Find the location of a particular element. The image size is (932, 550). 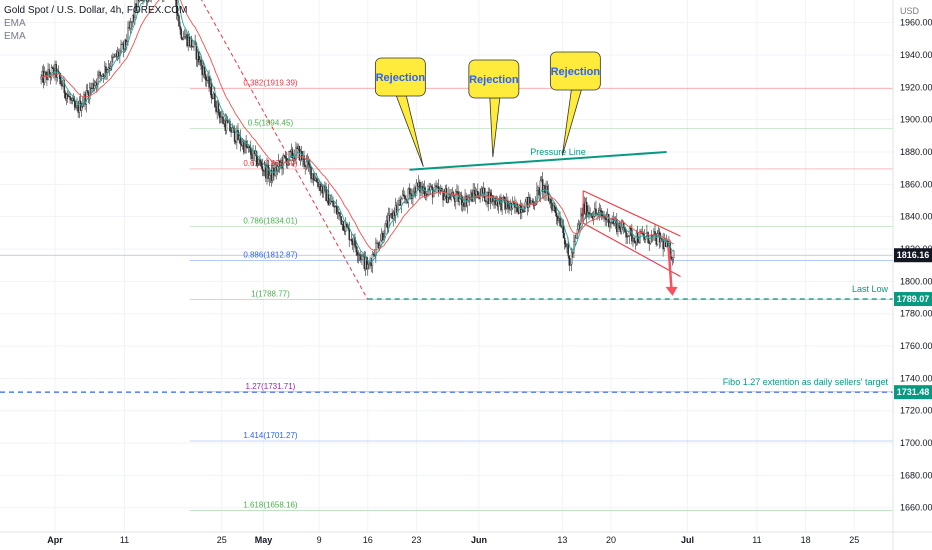

time-tick-label: Jun is located at coordinates (479, 540).